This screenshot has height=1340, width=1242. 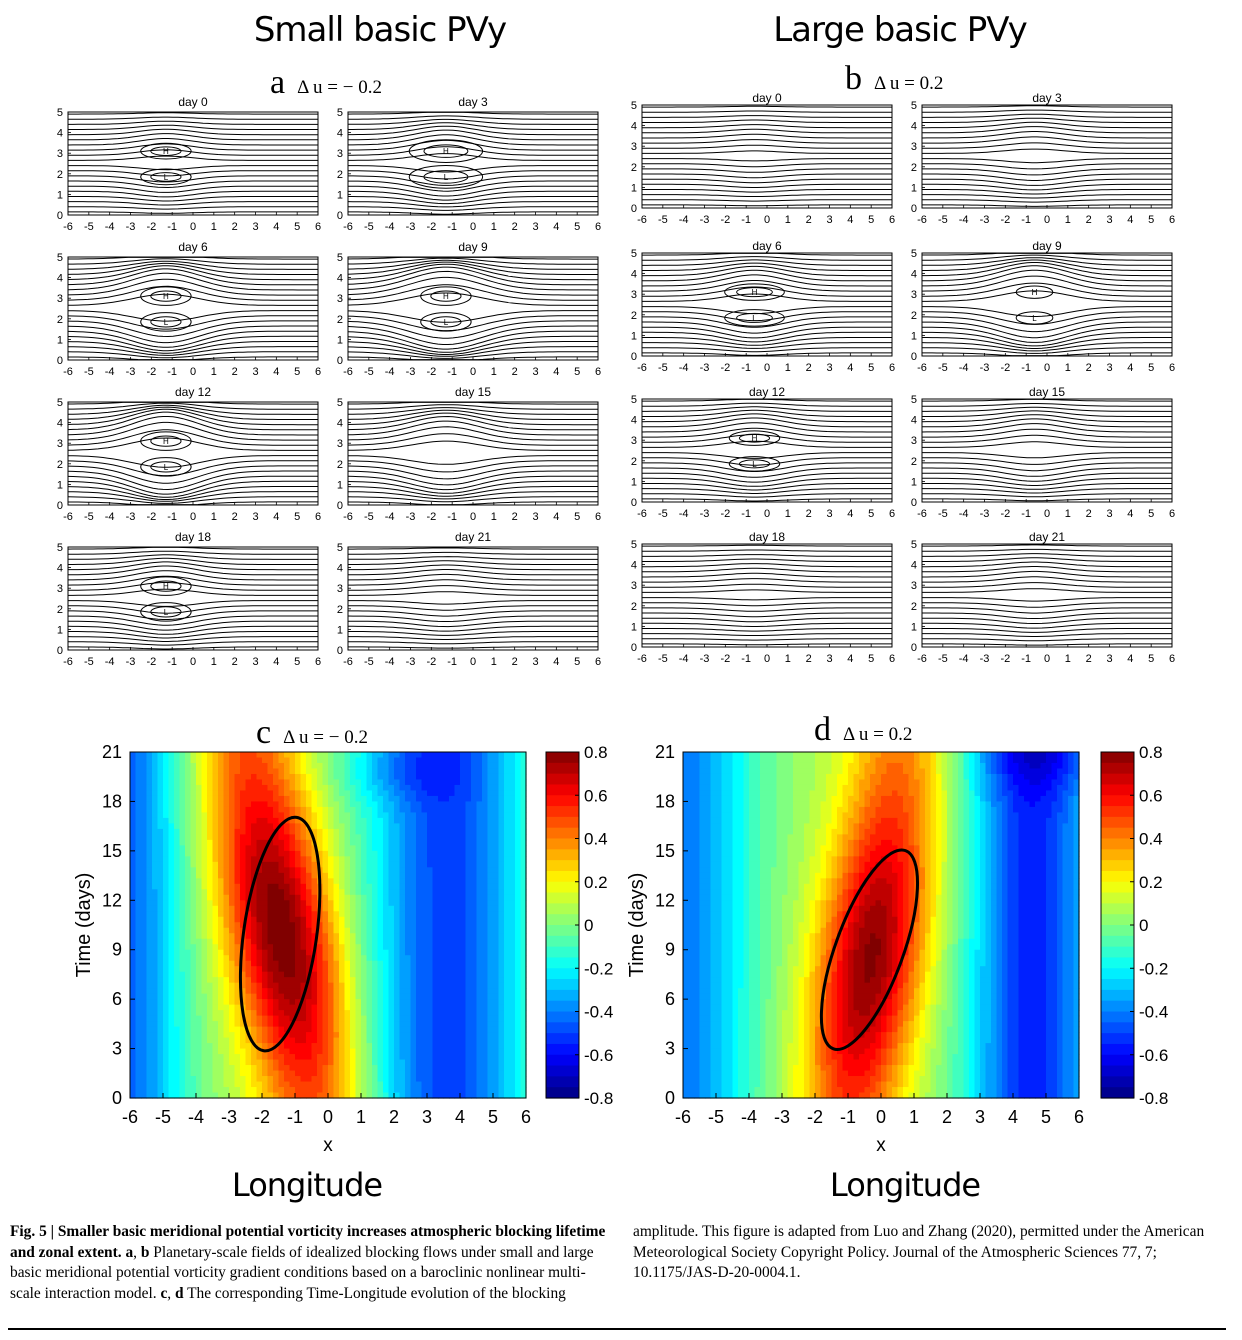 I want to click on x-axis-label: x, so click(x=881, y=1145).